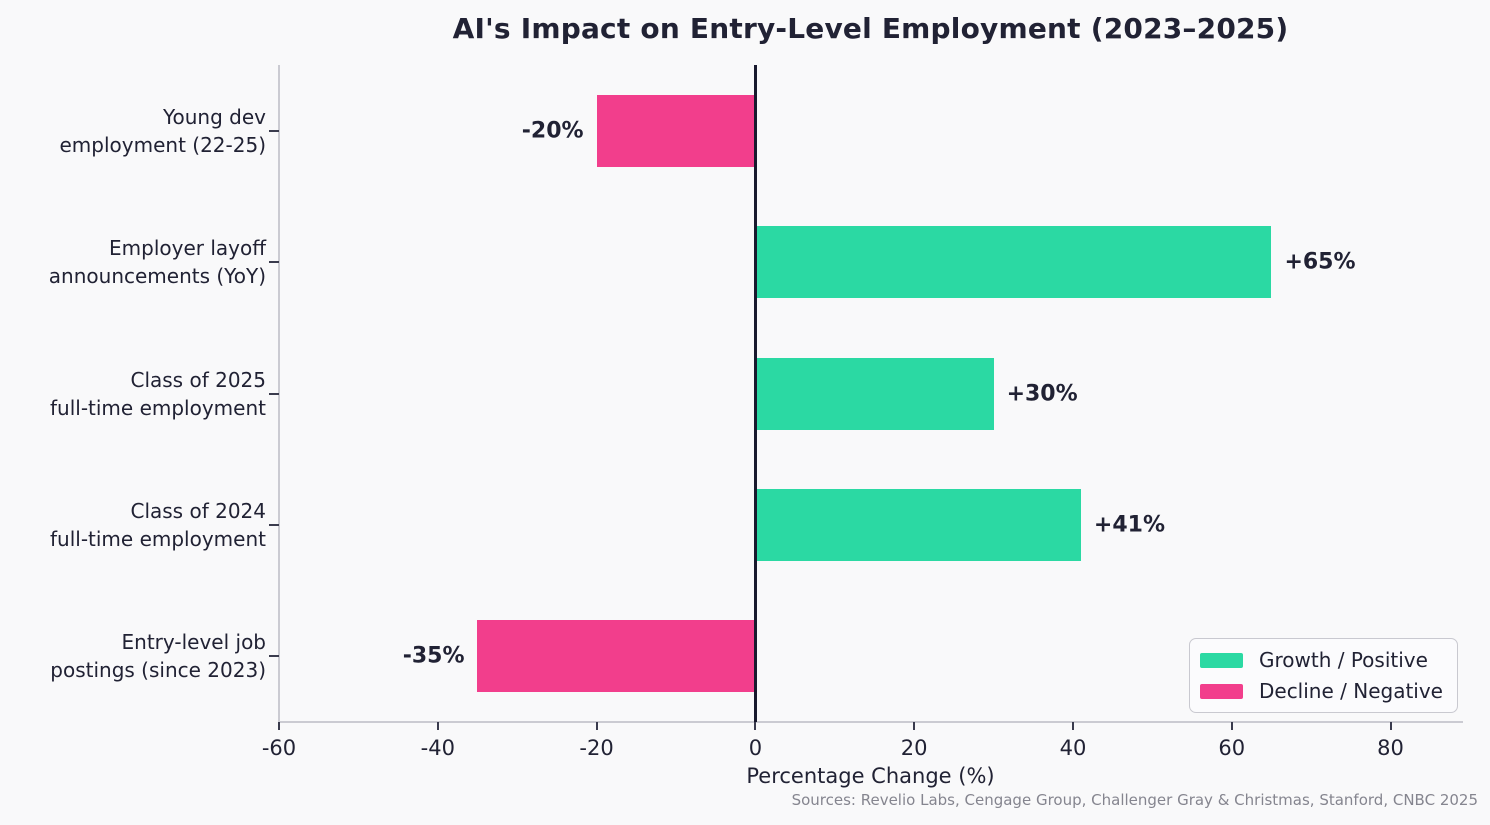 This screenshot has width=1490, height=825. What do you see at coordinates (437, 748) in the screenshot?
I see `x-tick-label: -40` at bounding box center [437, 748].